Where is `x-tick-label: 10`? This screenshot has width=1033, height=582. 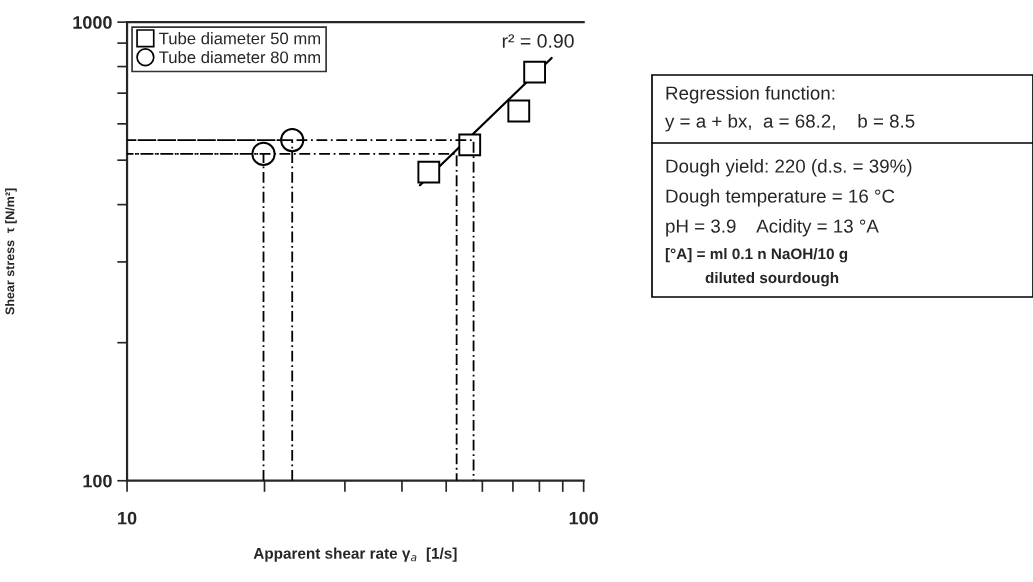 x-tick-label: 10 is located at coordinates (127, 518).